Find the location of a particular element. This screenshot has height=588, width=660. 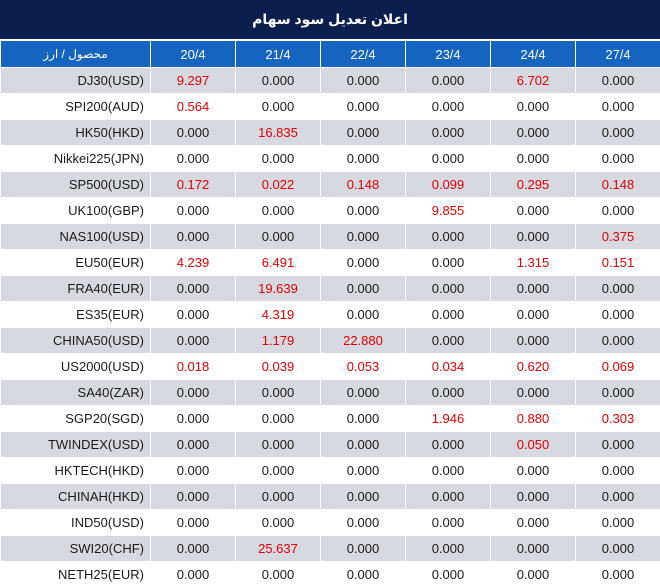

dividend-value: 25.637 is located at coordinates (278, 549).